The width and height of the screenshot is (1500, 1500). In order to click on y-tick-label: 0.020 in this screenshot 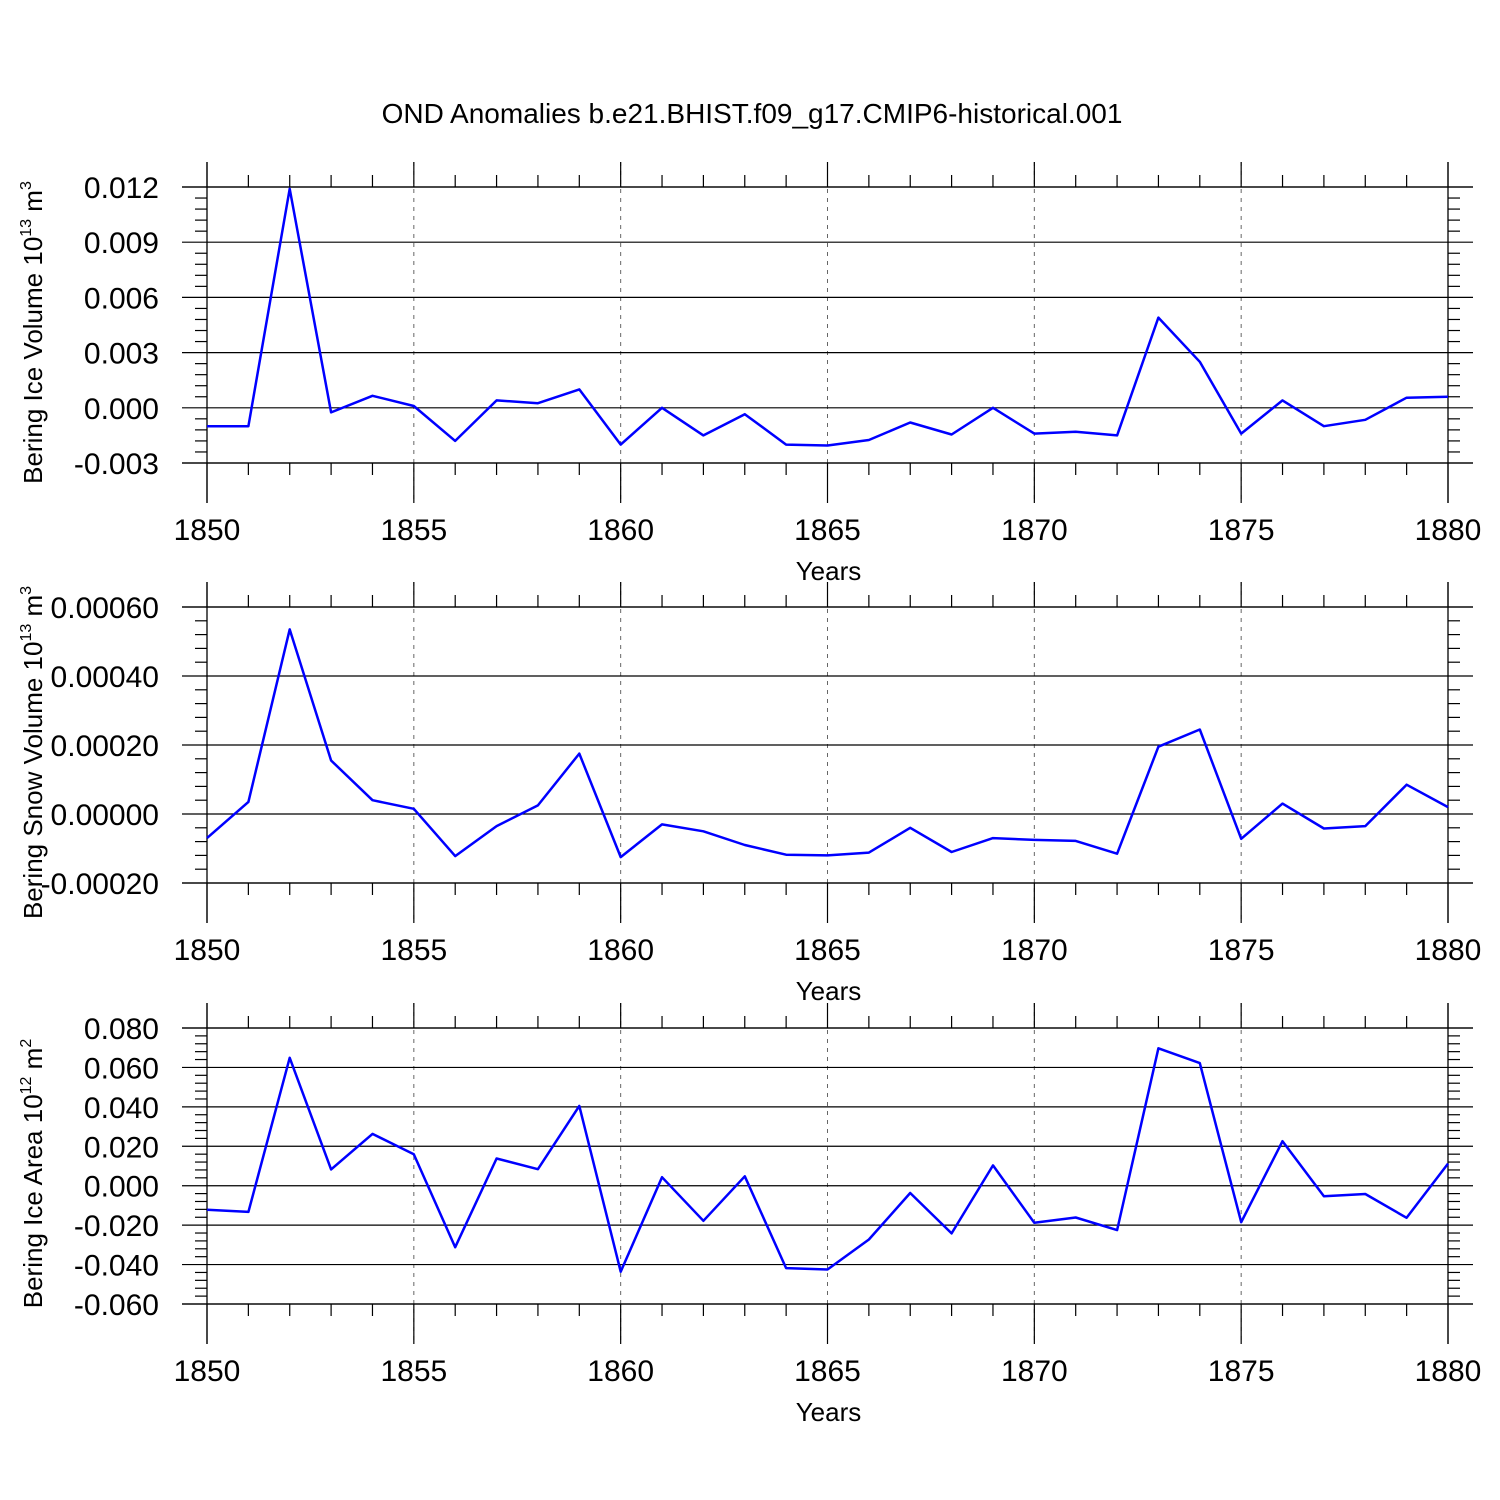, I will do `click(121, 1147)`.